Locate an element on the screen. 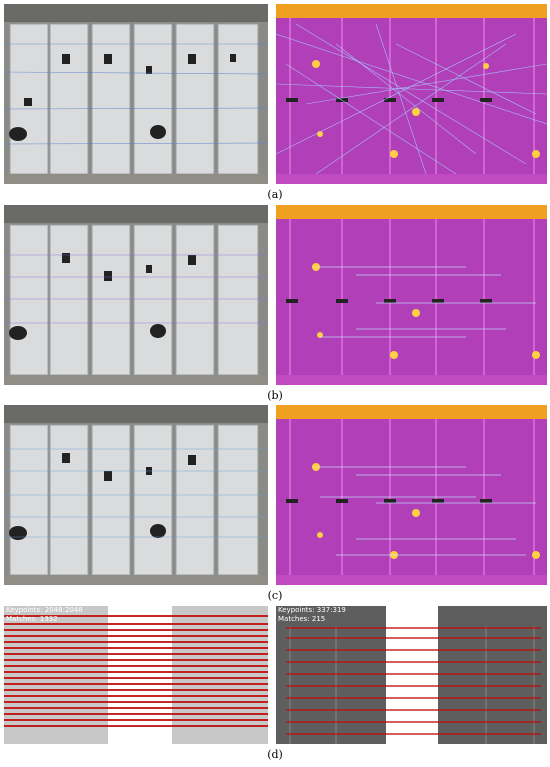 This screenshot has width=550, height=767. right-matches-label: Matches: 215 is located at coordinates (302, 619).